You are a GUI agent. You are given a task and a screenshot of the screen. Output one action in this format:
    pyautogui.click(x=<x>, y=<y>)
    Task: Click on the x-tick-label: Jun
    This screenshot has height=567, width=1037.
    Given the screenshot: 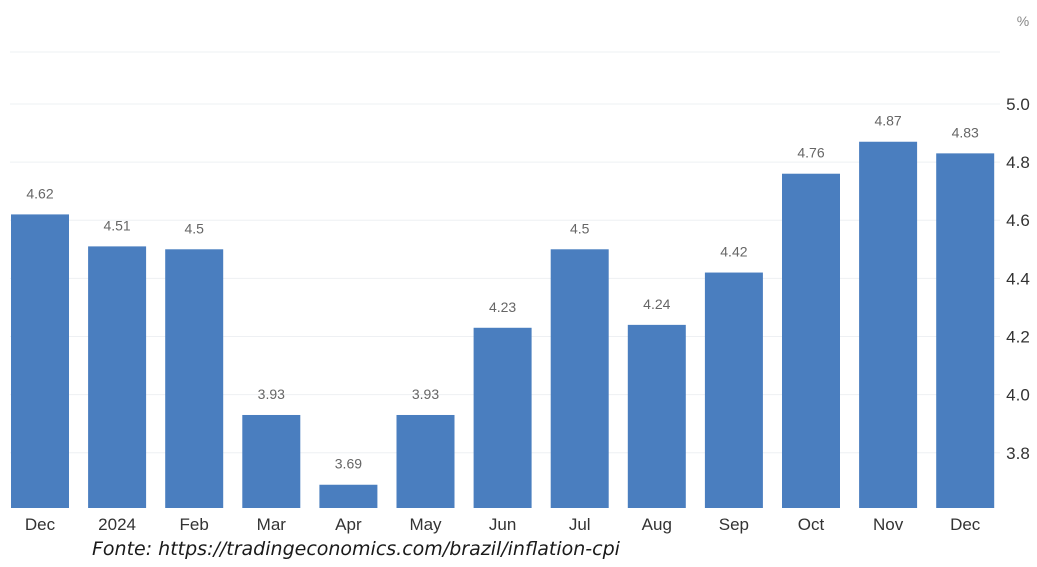 What is the action you would take?
    pyautogui.click(x=502, y=524)
    